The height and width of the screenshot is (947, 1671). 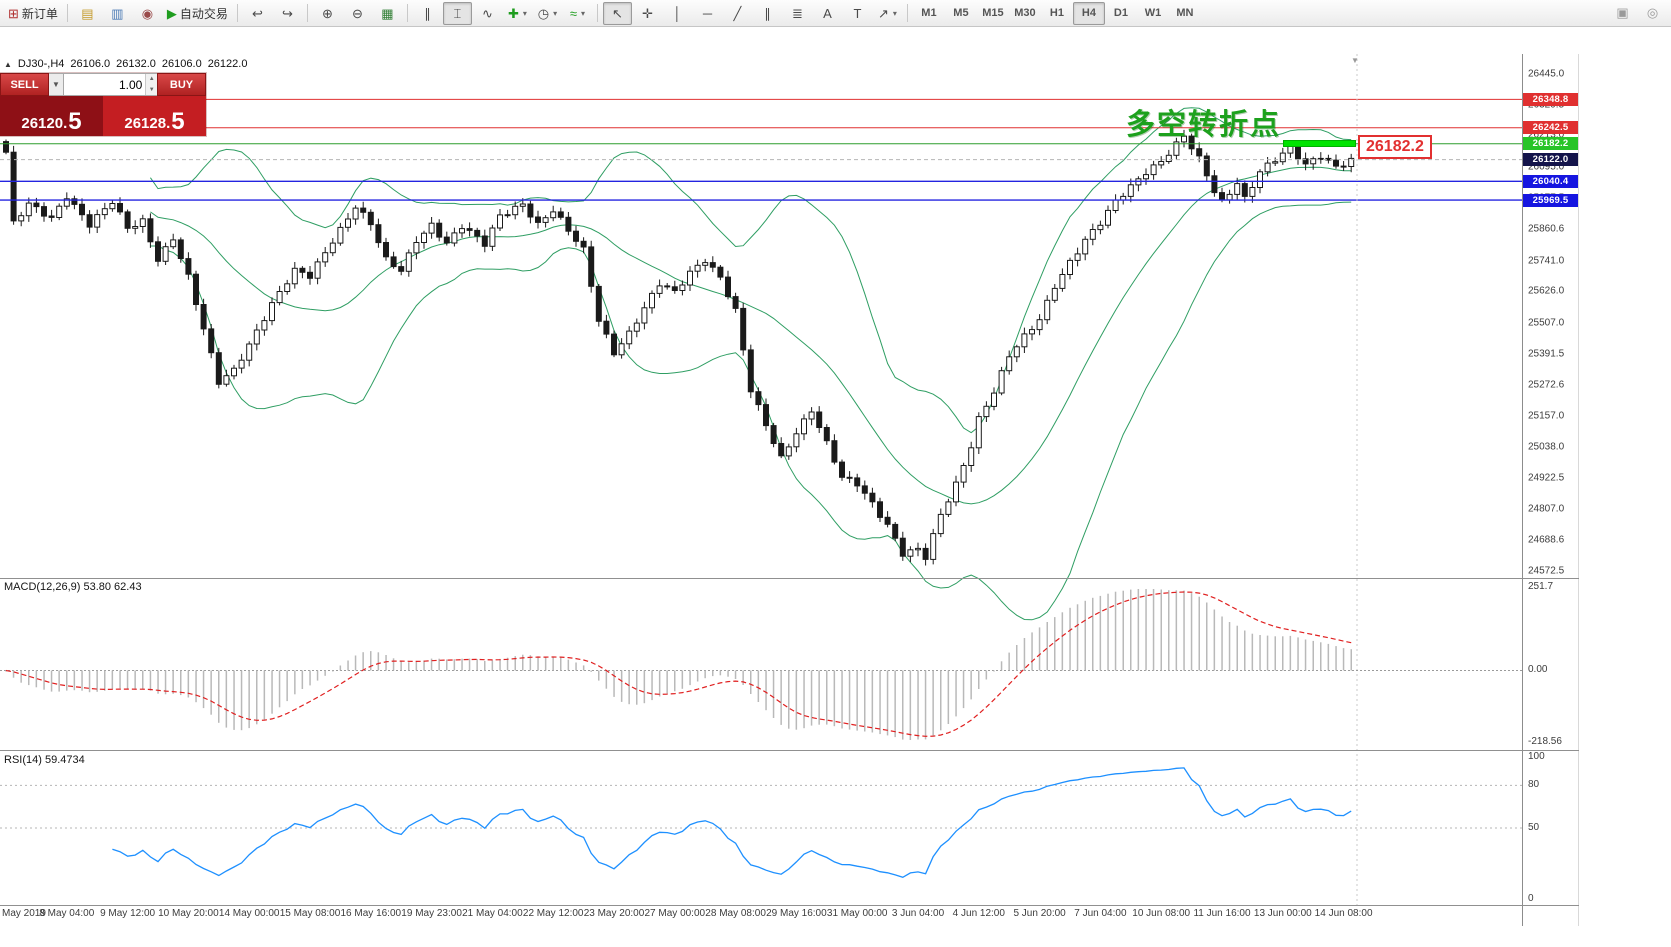 I want to click on auto-scroll-button: ↪, so click(x=287, y=13).